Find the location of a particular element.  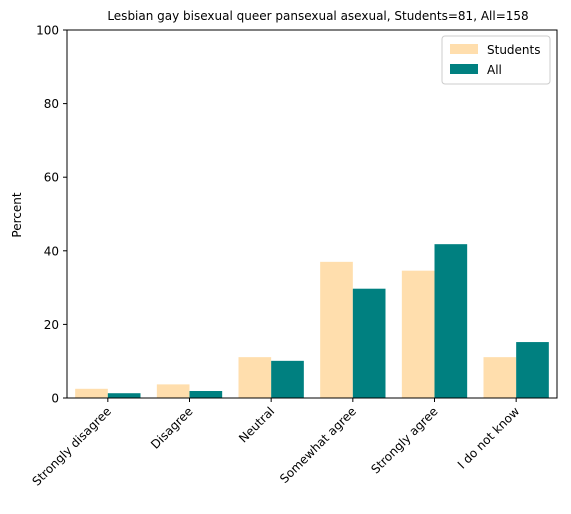

y-axis-label: Percent is located at coordinates (17, 214).